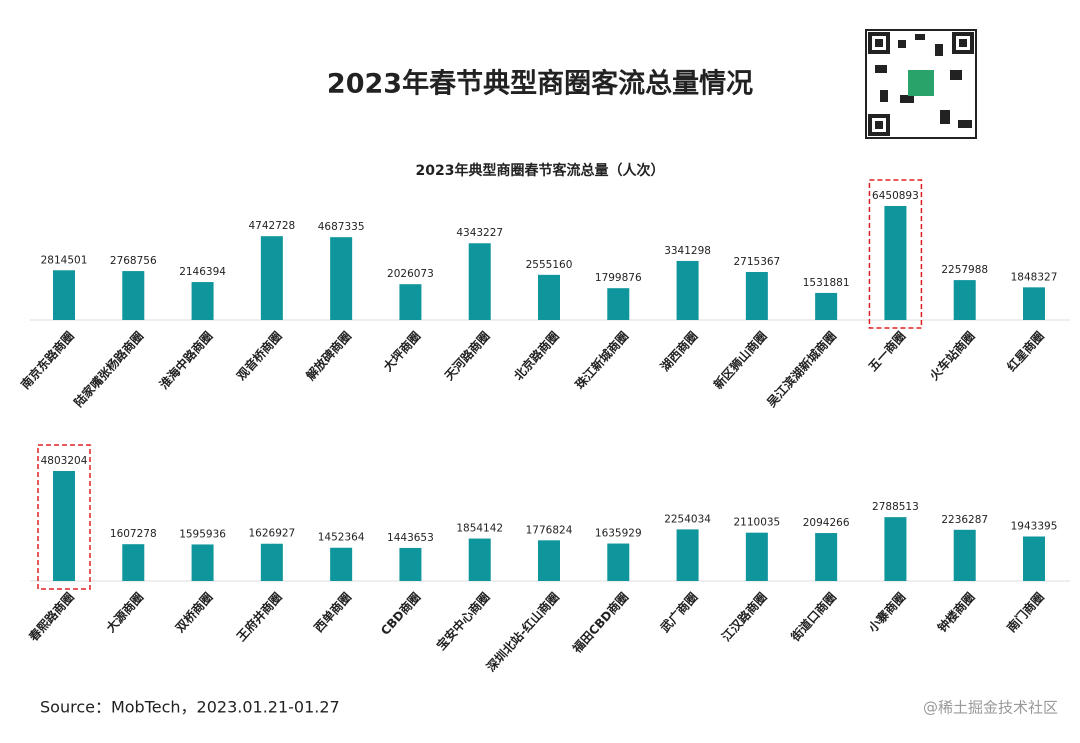 Image resolution: width=1080 pixels, height=743 pixels. I want to click on category-label: 湖西商圈, so click(678, 351).